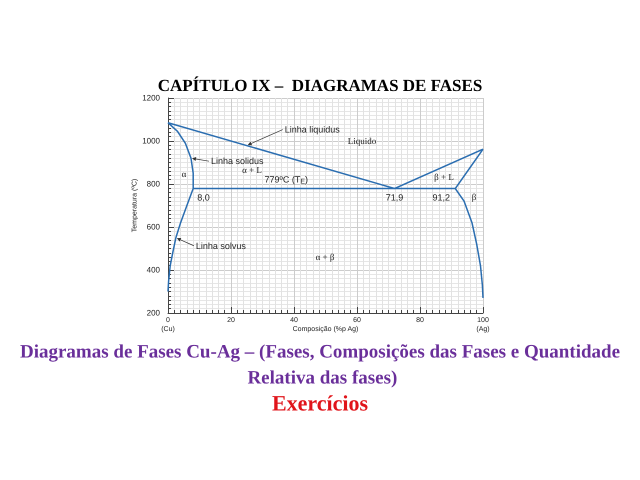 Image resolution: width=640 pixels, height=480 pixels. I want to click on text: Diagramas de Fases Cu-Ag – (Fases, Composições das Fases e Quantidade Relativa das fases), so click(320, 365).